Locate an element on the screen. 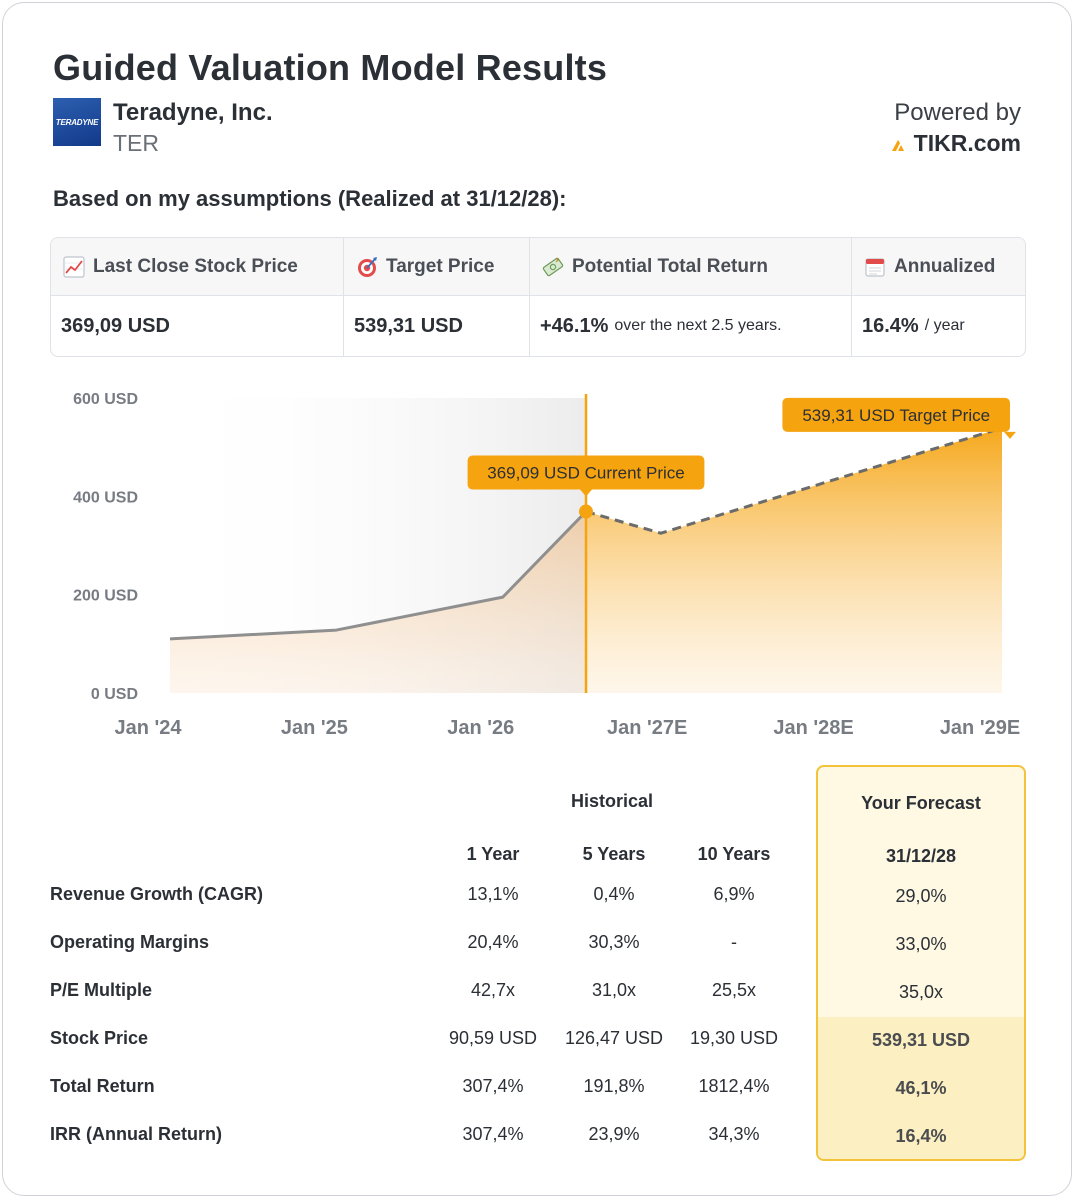  last-close-label: Last Close Stock Price is located at coordinates (195, 266).